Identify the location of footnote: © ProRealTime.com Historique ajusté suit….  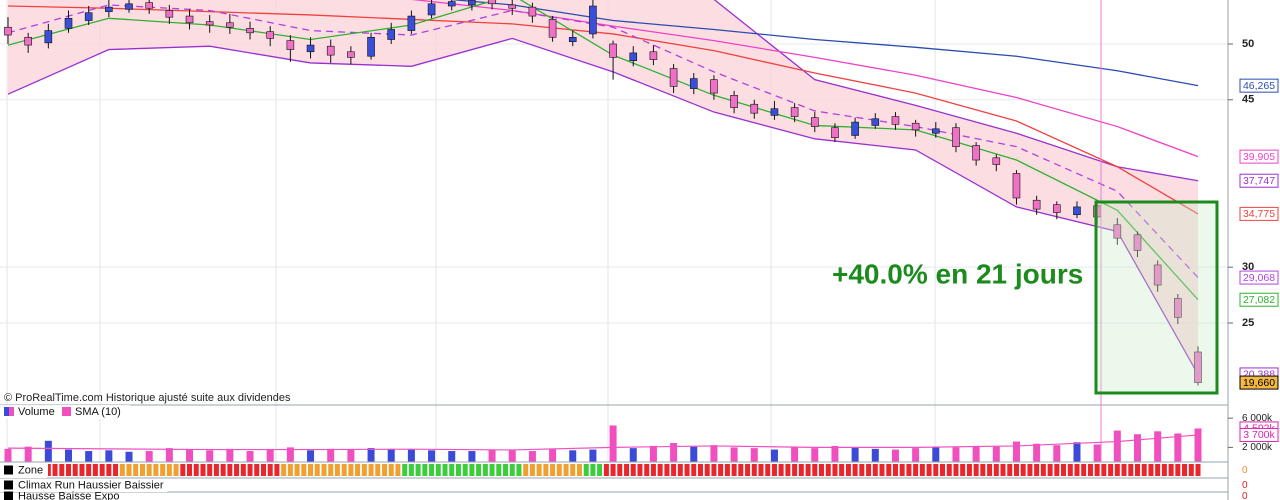
(147, 398).